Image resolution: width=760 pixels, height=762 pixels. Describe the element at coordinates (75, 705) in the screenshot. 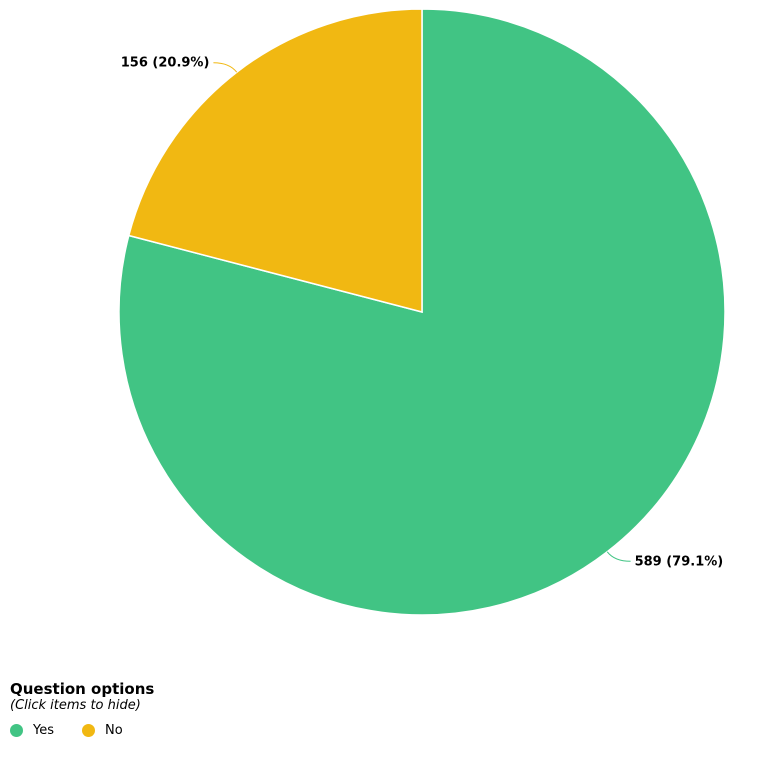

I see `legend-subtitle: (Click items to hide)` at that location.